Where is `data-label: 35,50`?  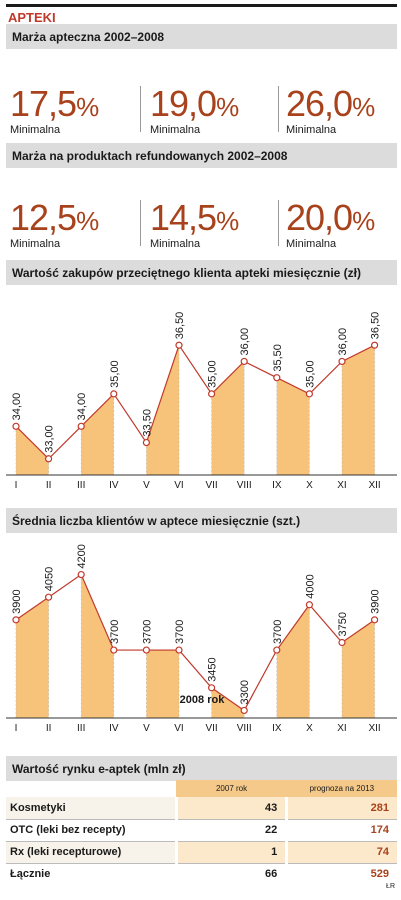
data-label: 35,50 is located at coordinates (278, 358).